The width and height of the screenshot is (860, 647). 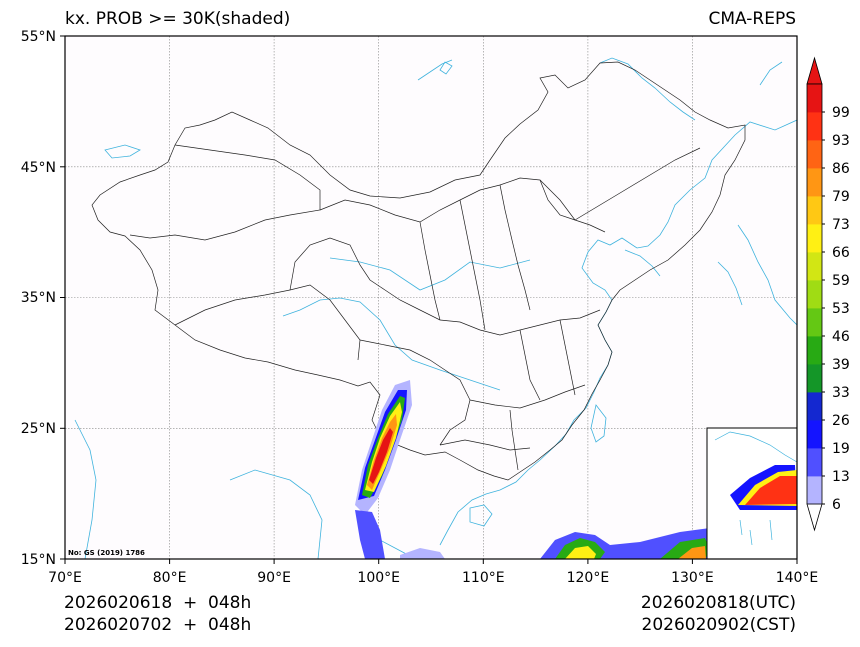 I want to click on model-name: CMA-REPS, so click(x=752, y=19).